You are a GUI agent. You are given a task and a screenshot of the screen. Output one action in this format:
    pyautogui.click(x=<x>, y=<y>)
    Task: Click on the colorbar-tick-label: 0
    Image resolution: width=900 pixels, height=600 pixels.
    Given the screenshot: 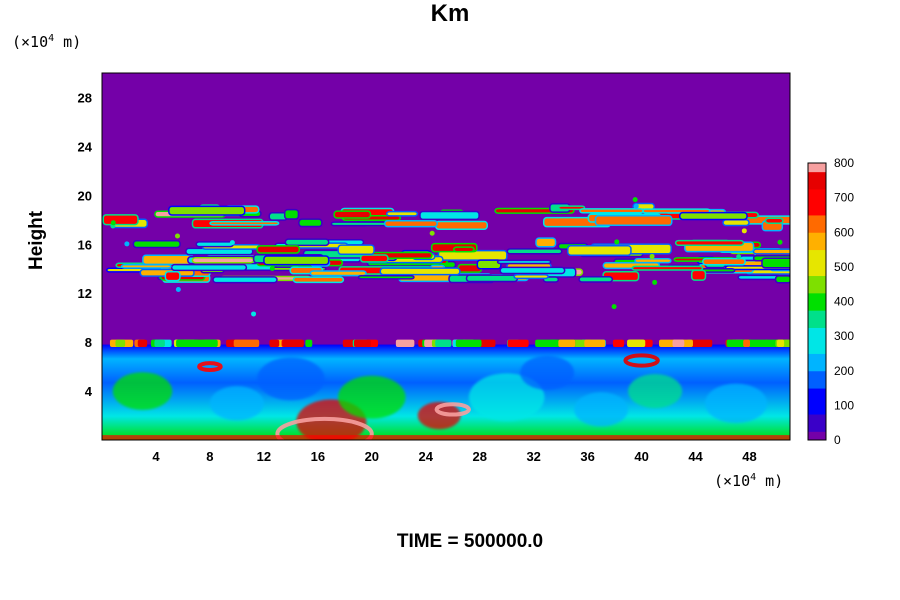 What is the action you would take?
    pyautogui.click(x=837, y=440)
    